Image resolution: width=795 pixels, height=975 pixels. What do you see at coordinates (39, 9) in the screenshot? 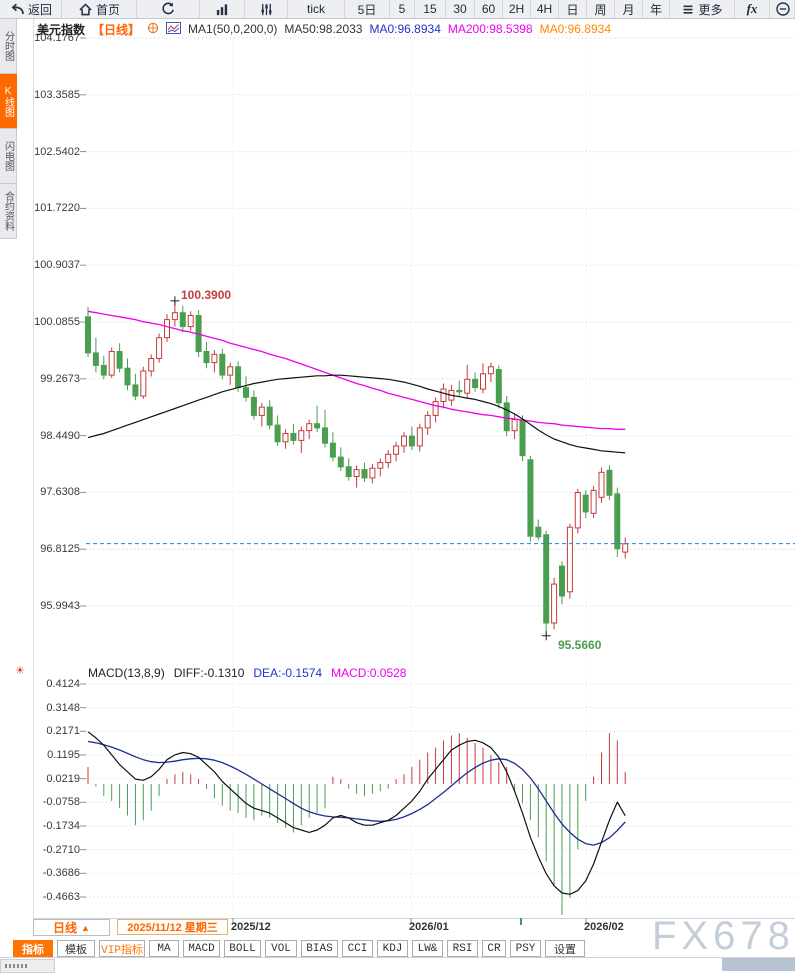
I see `toolbar-button-label: 返回` at bounding box center [39, 9].